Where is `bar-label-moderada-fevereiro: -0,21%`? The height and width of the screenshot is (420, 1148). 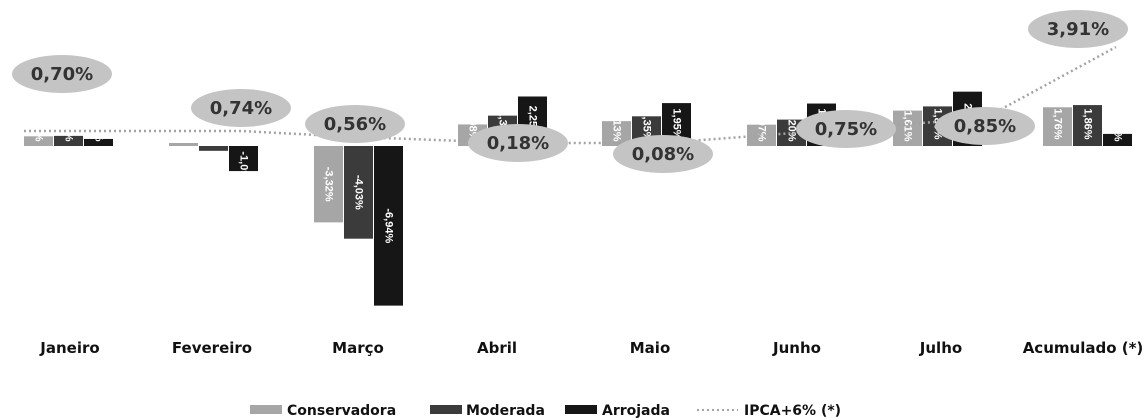 bar-label-moderada-fevereiro: -0,21% is located at coordinates (214, 168).